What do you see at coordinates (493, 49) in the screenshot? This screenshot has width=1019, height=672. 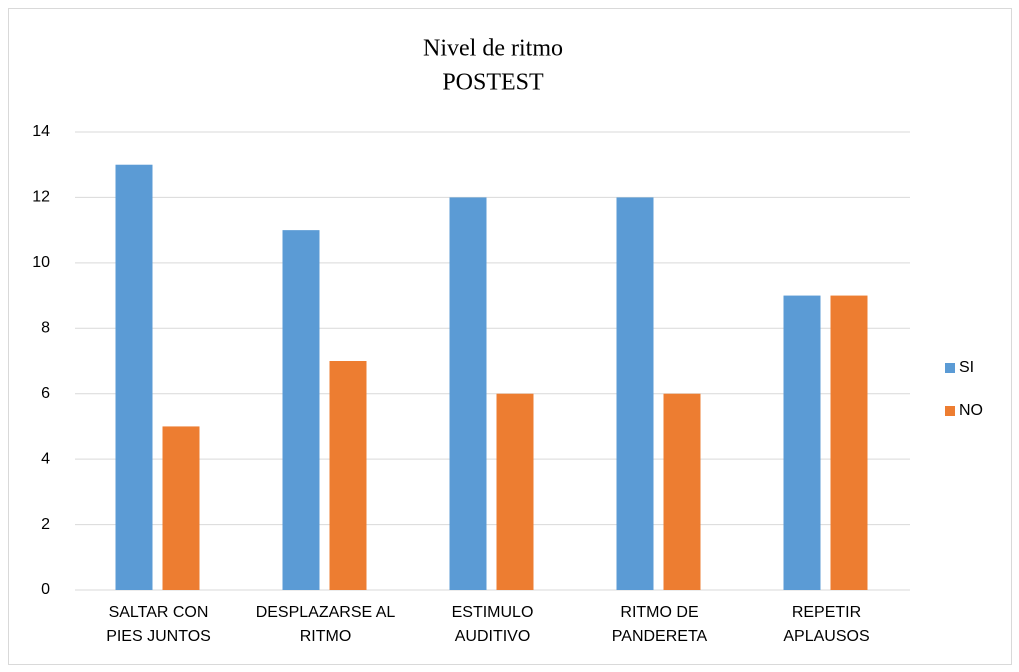 I see `chart-title: Nivel de ritmo` at bounding box center [493, 49].